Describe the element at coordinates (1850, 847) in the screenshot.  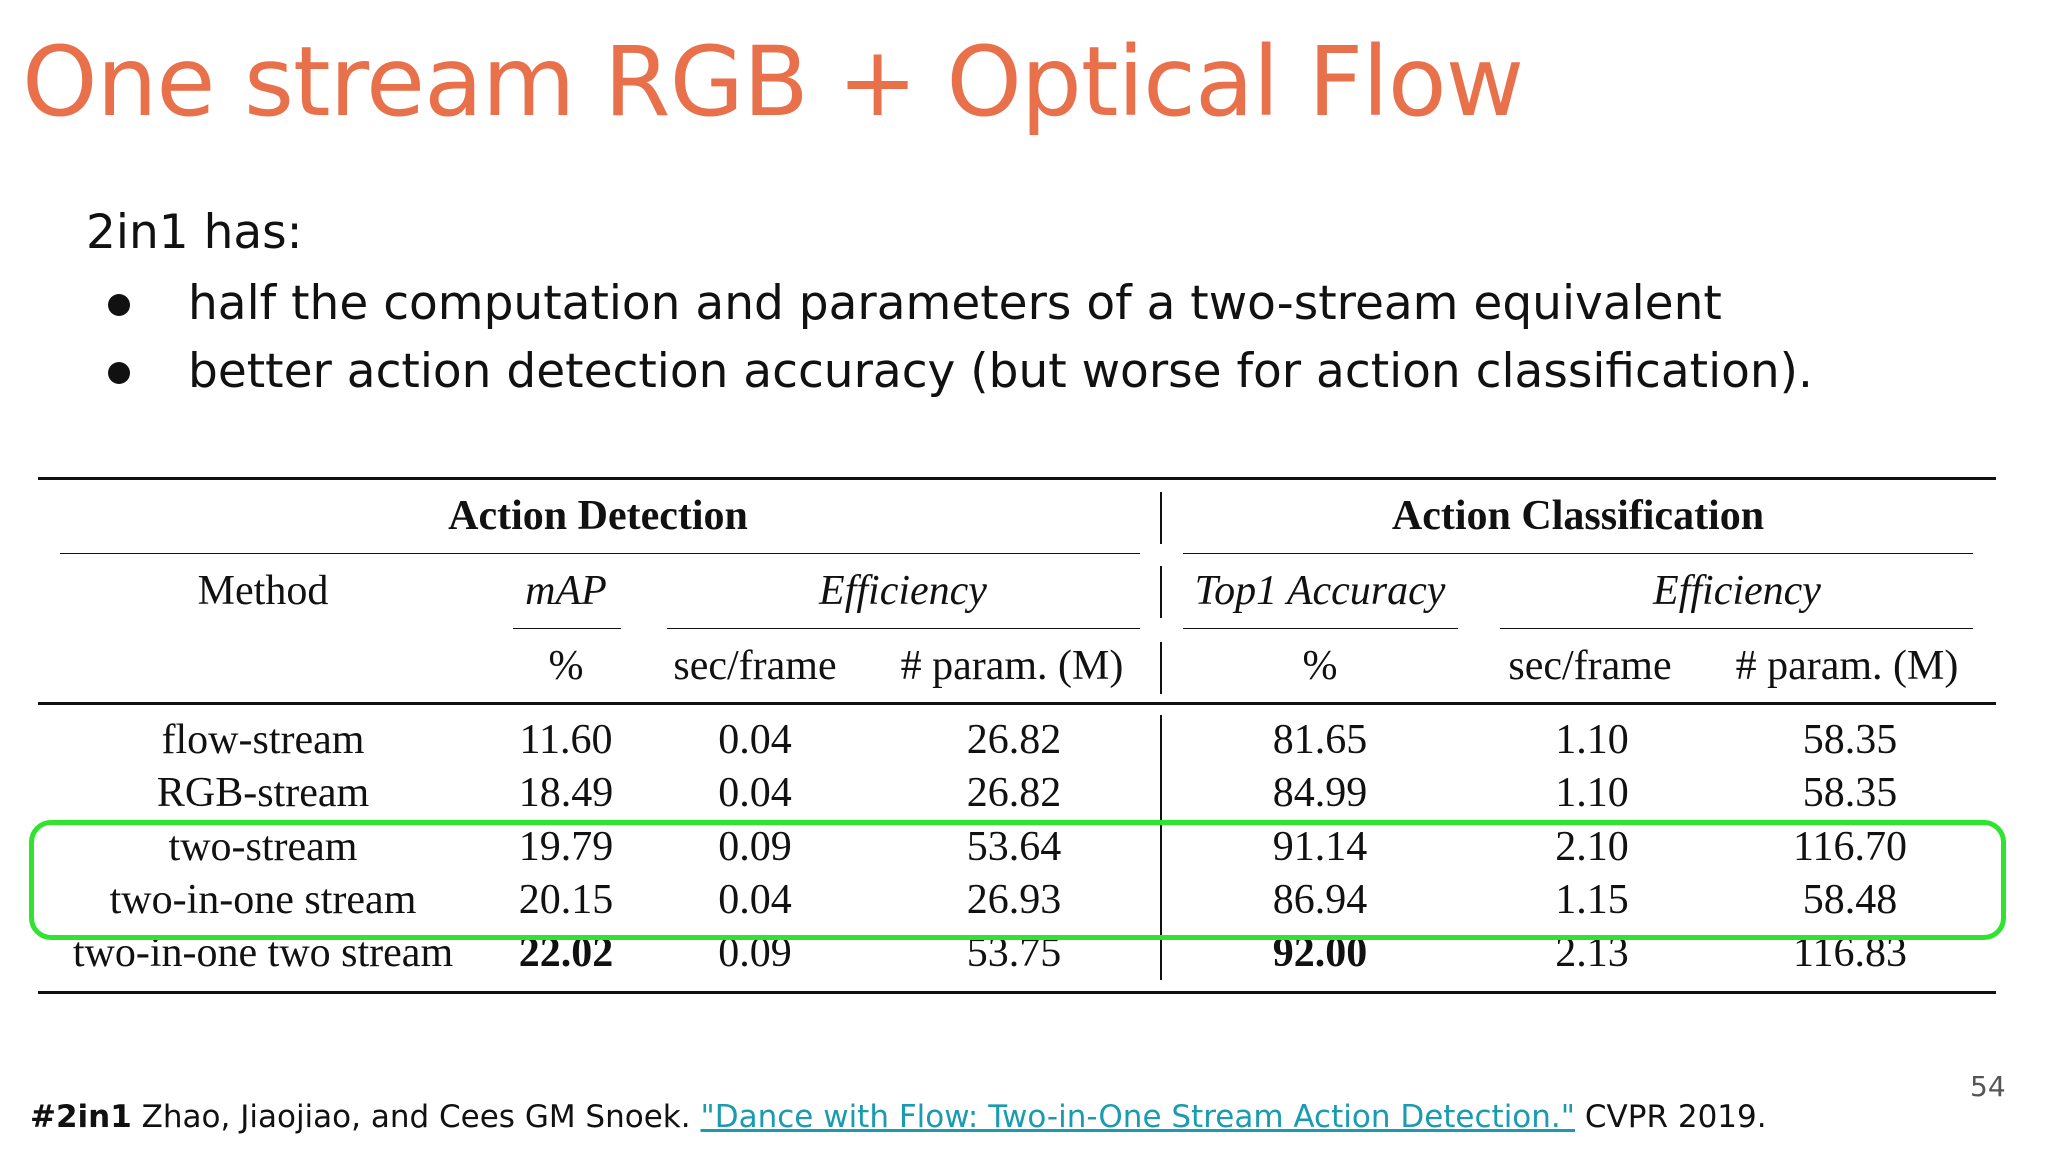
I see `cell-cls-param: 116.70` at that location.